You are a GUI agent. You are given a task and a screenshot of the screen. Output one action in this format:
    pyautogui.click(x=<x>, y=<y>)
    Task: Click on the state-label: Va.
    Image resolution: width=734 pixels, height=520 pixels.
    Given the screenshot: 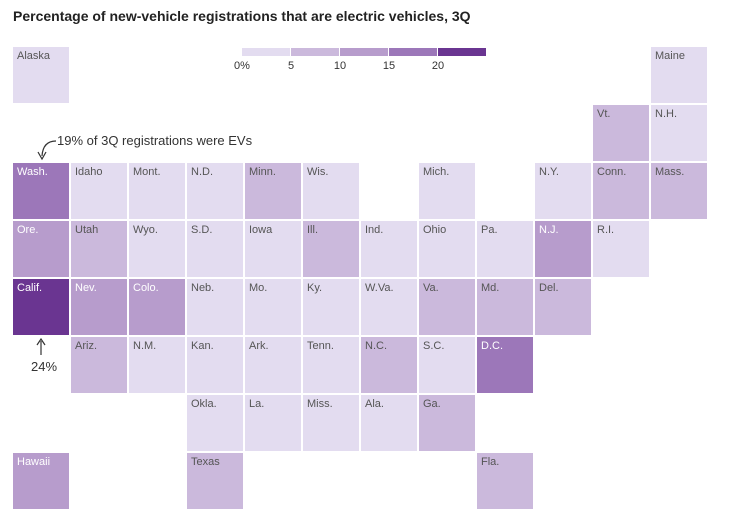 What is the action you would take?
    pyautogui.click(x=431, y=288)
    